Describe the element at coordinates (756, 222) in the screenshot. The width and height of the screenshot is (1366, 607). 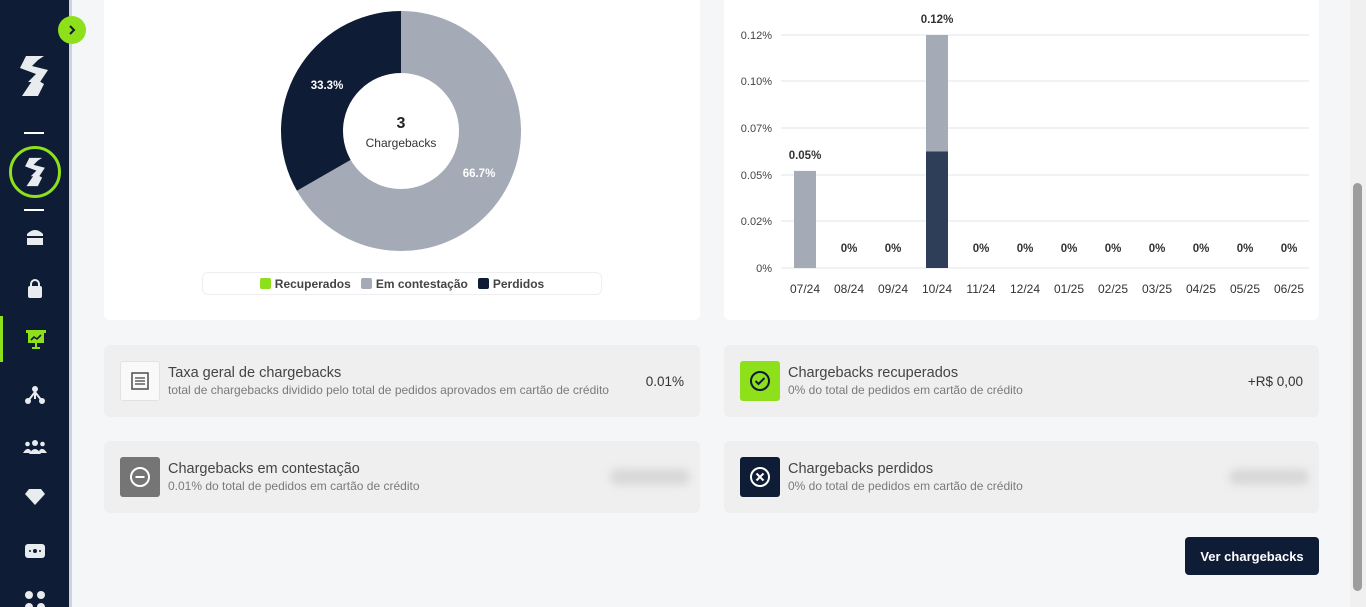
I see `y-tick-label: 0.02%` at that location.